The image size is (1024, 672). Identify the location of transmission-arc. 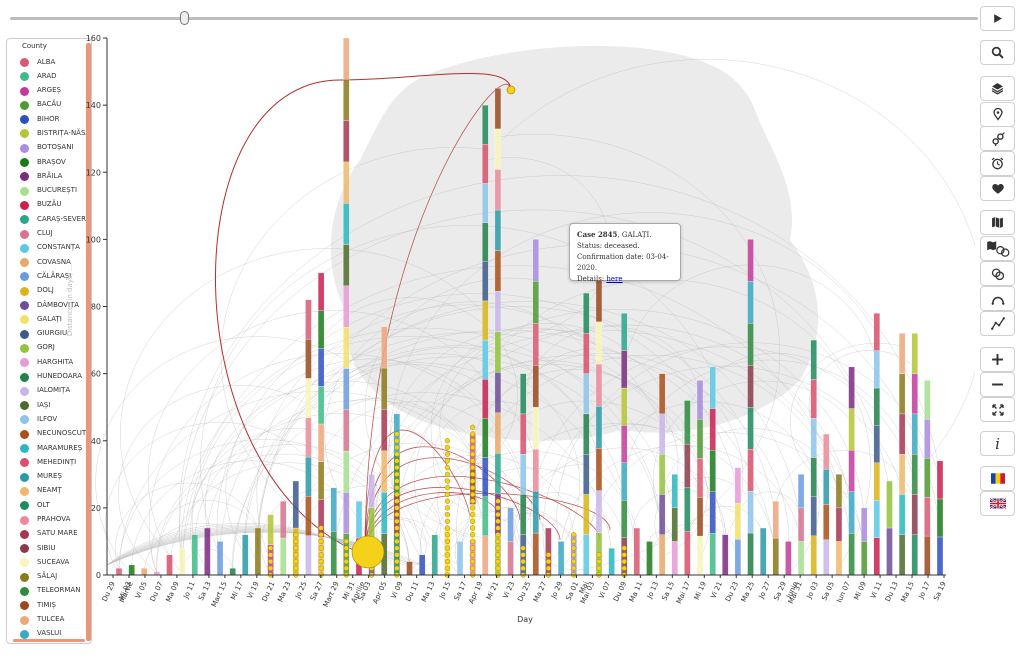
(340, 479).